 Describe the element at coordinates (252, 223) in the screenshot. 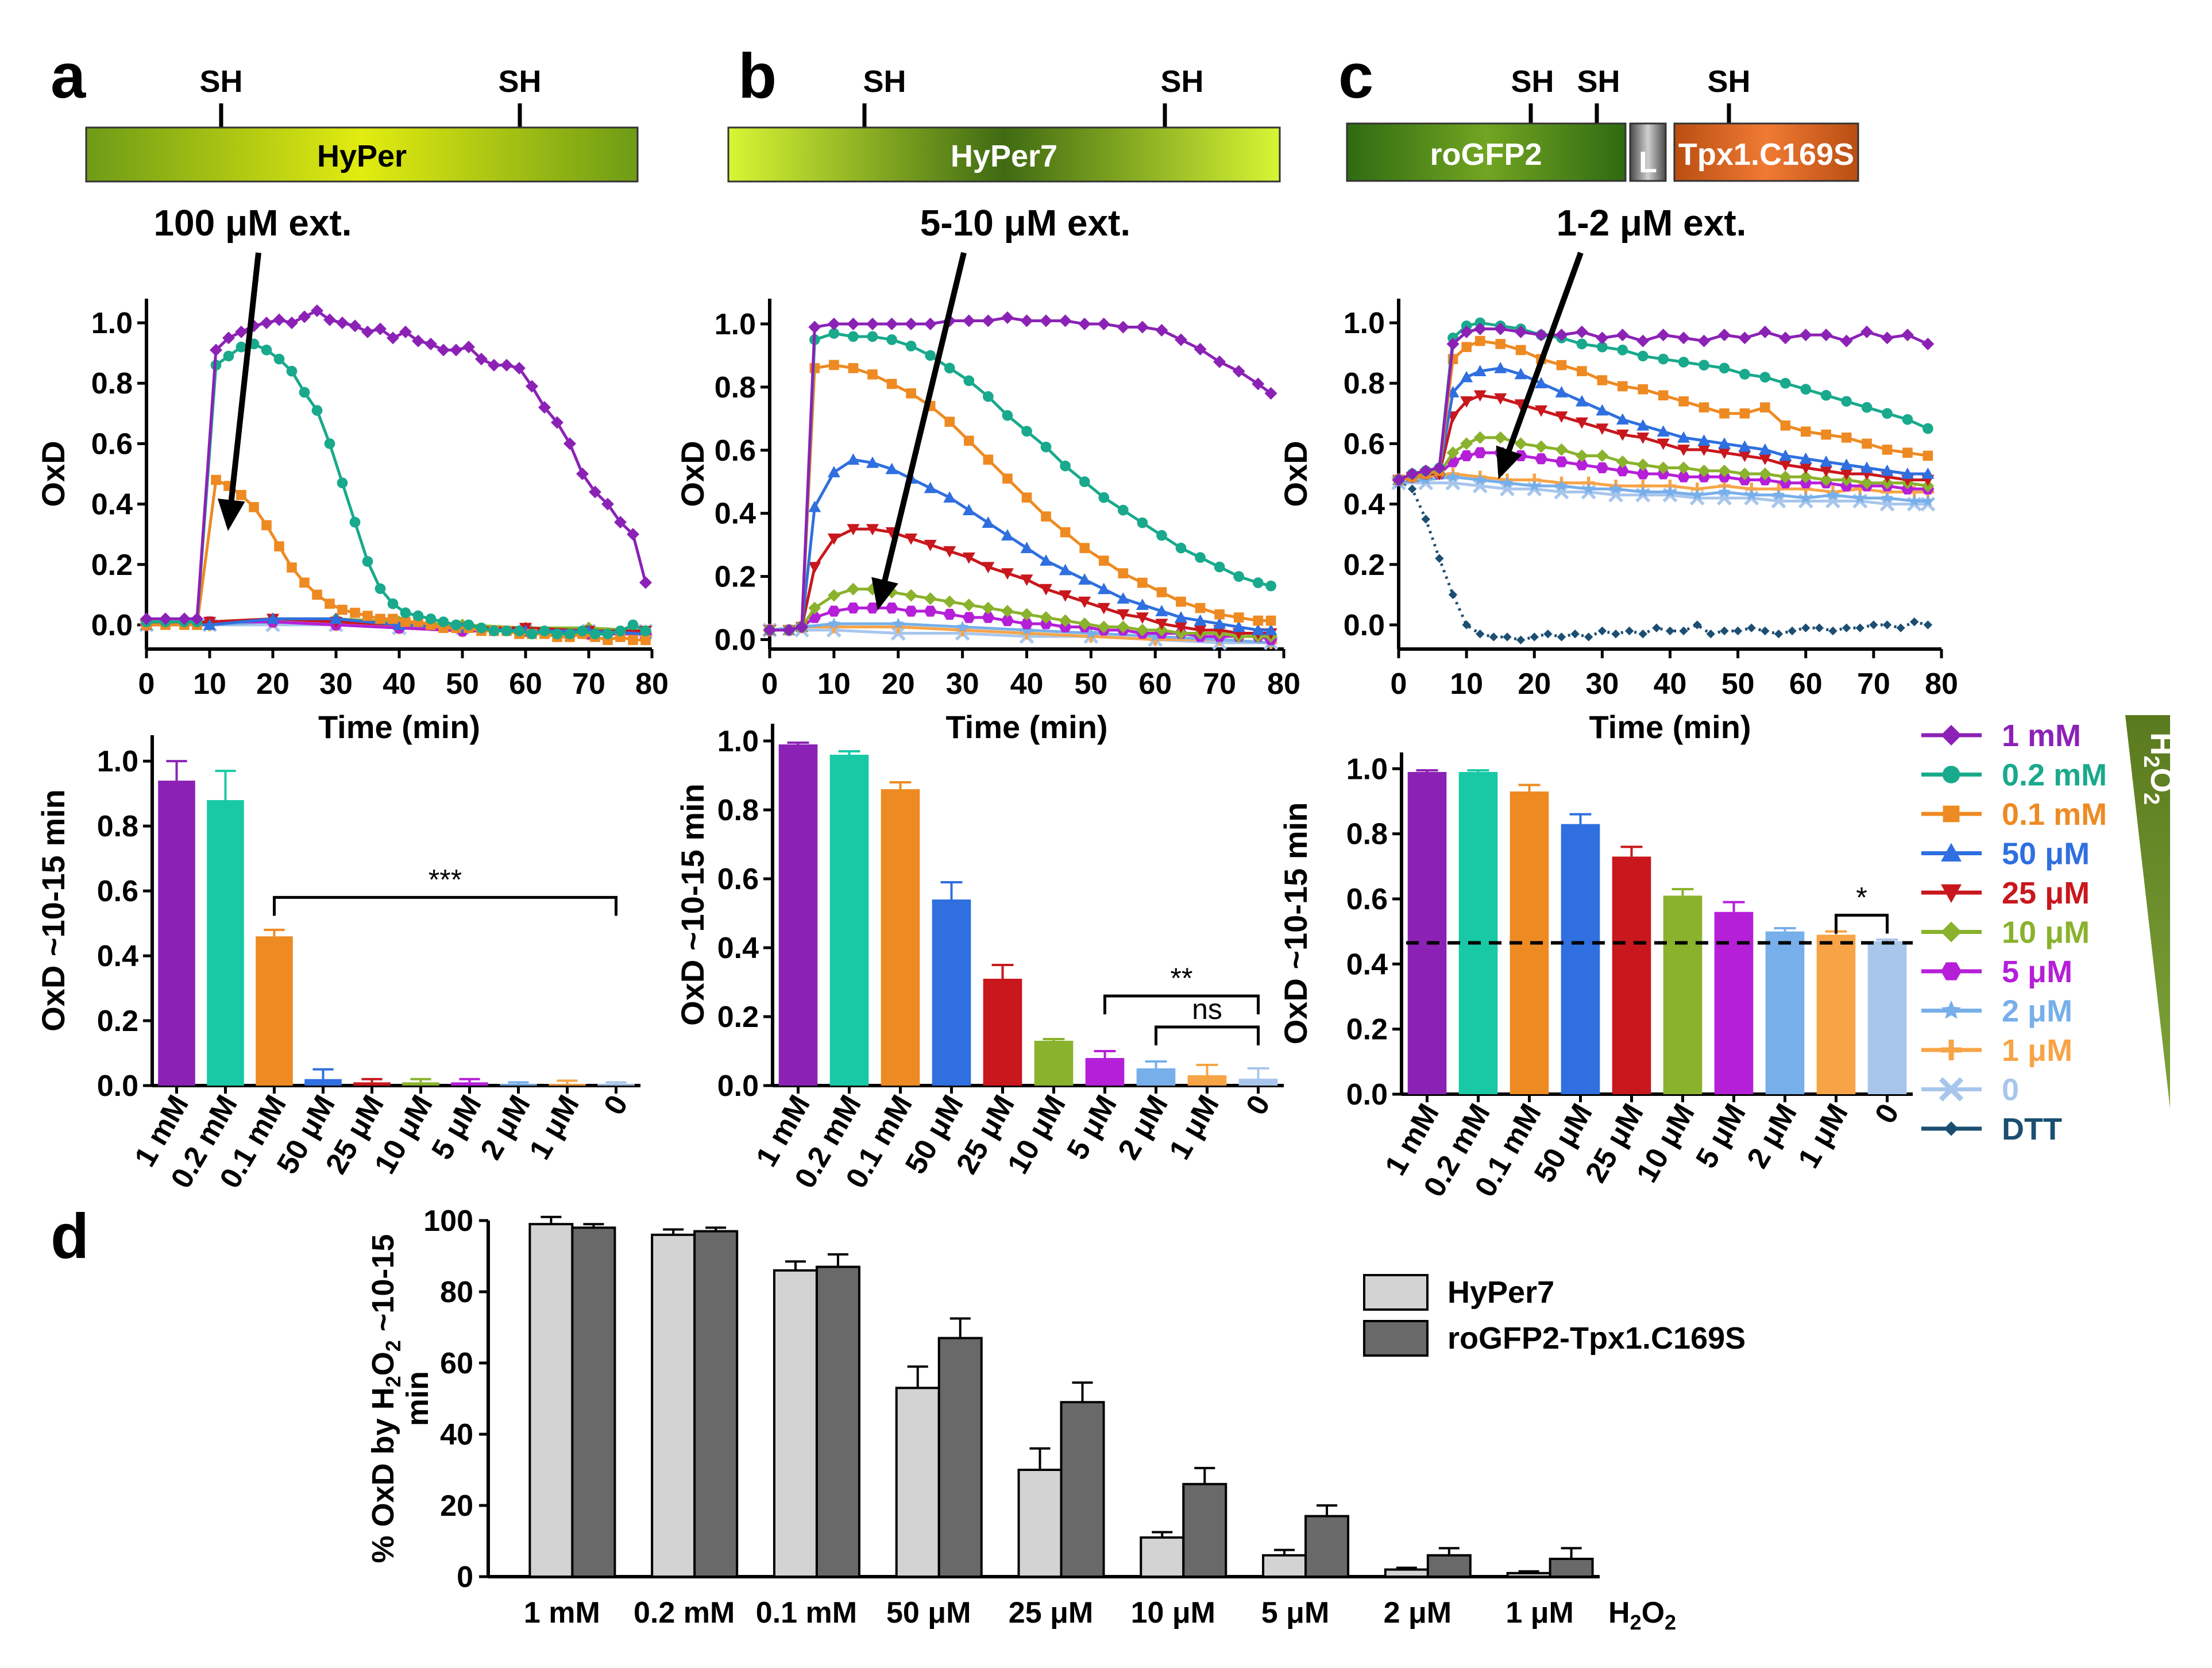

I see `threshold-label: 100 μM ext.` at that location.